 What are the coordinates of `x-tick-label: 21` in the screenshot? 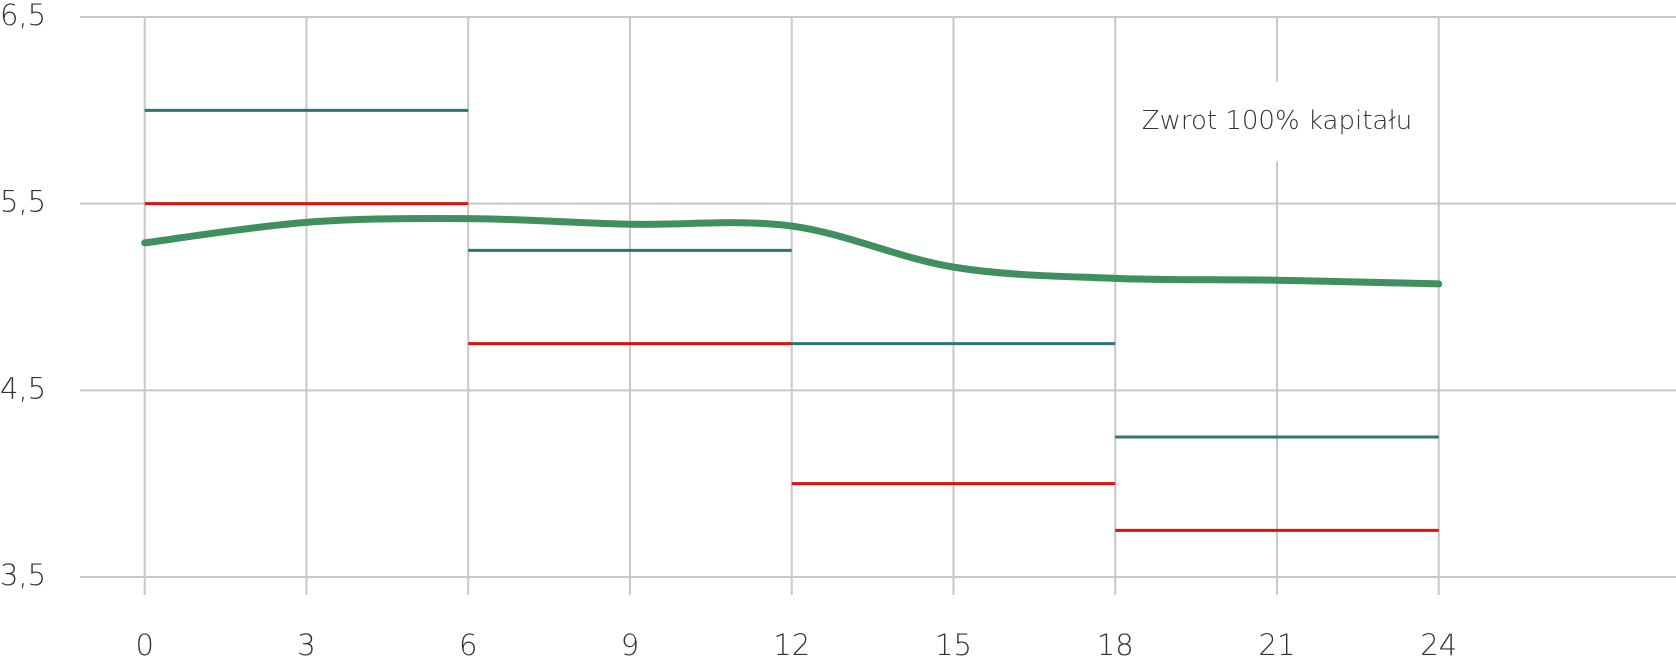 It's located at (1277, 643).